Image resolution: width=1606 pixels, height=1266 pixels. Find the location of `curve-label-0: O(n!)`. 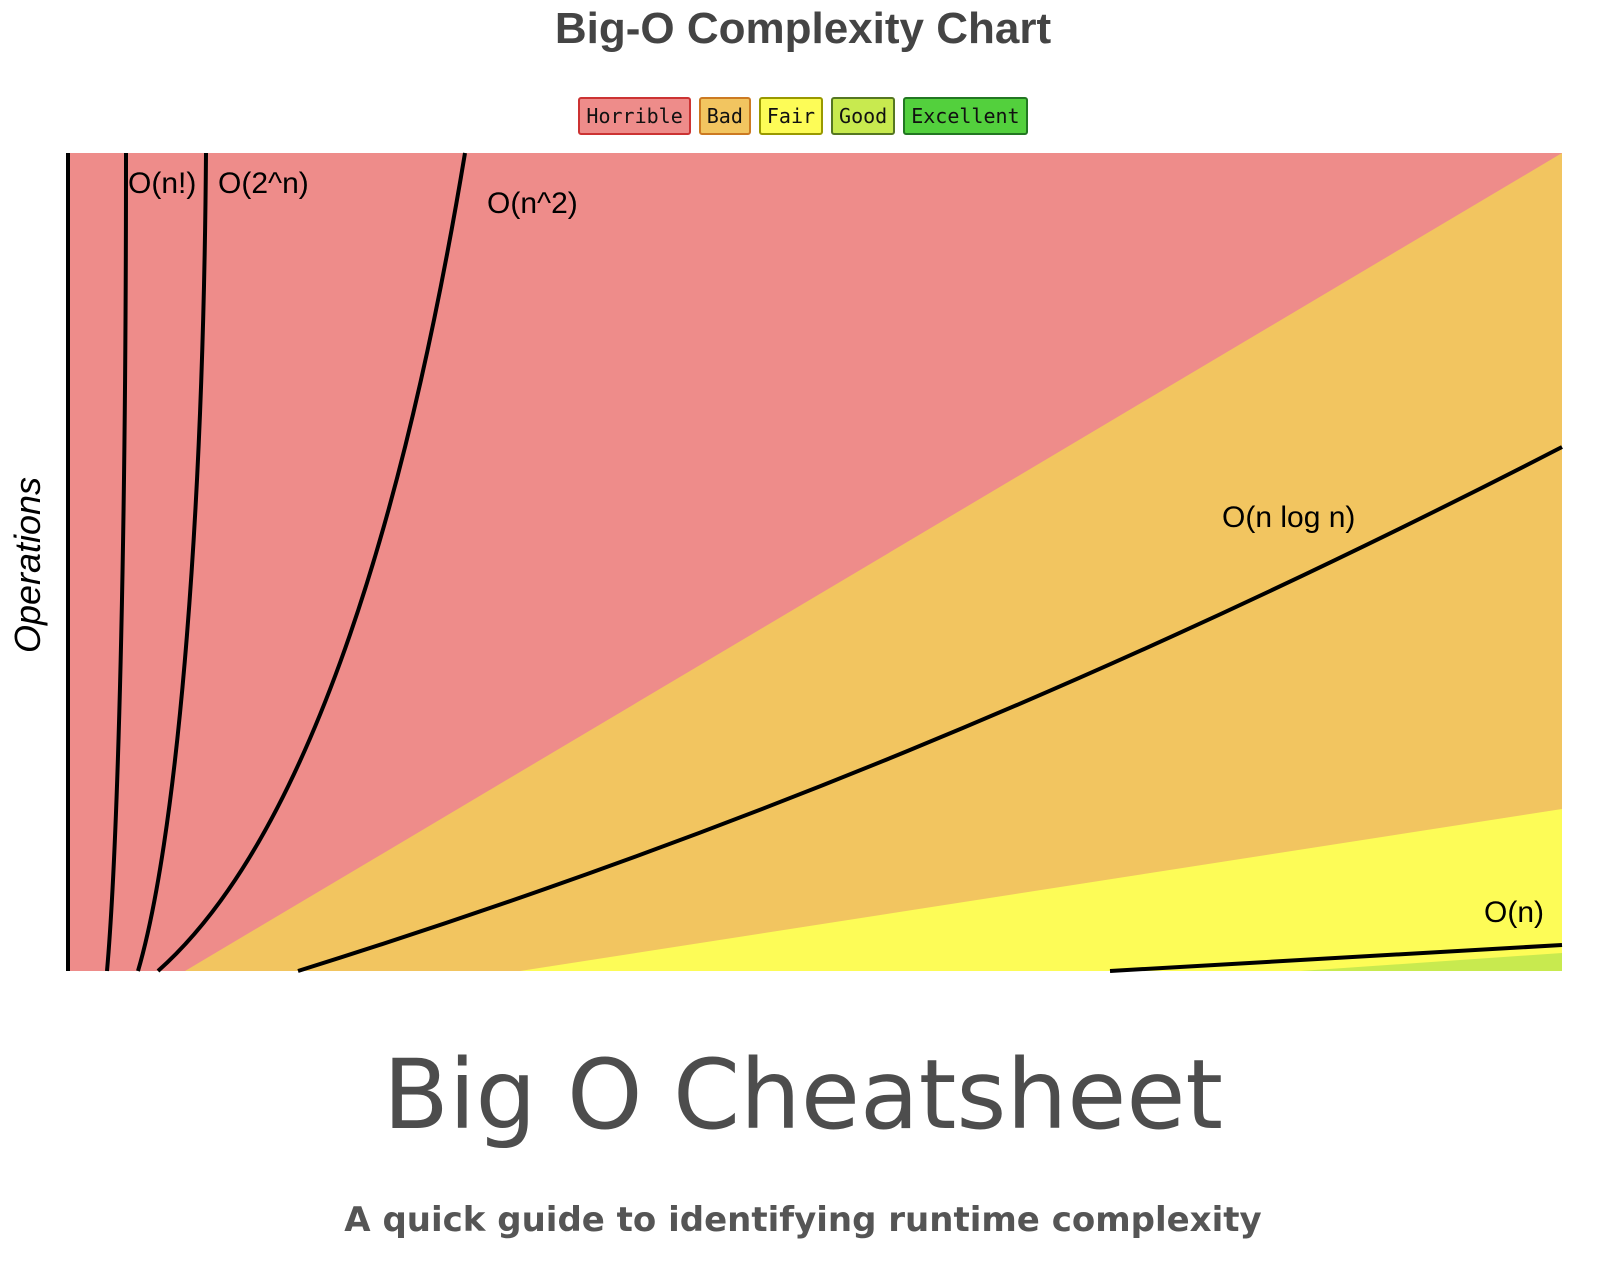

curve-label-0: O(n!) is located at coordinates (162, 183).